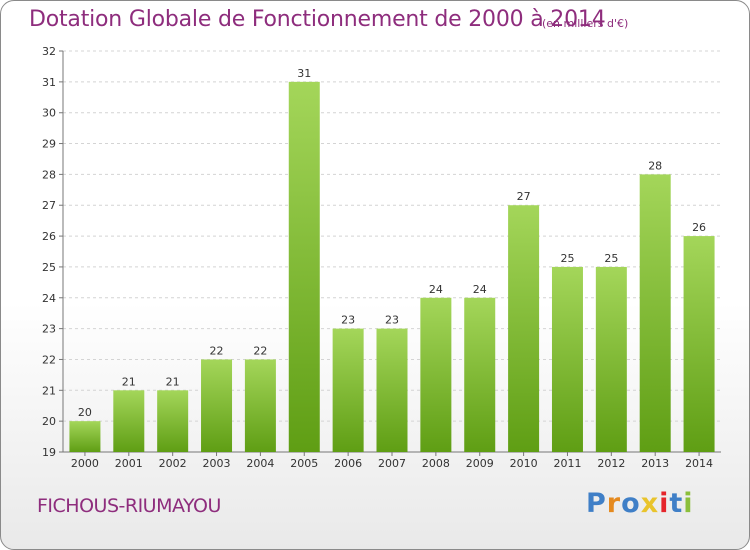 This screenshot has width=750, height=550. I want to click on x-tick-label-2009: 2009, so click(480, 463).